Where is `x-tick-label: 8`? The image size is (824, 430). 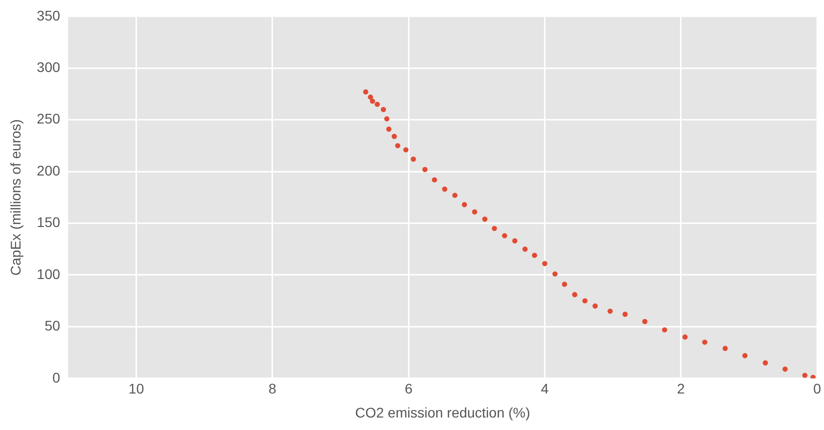
x-tick-label: 8 is located at coordinates (272, 388).